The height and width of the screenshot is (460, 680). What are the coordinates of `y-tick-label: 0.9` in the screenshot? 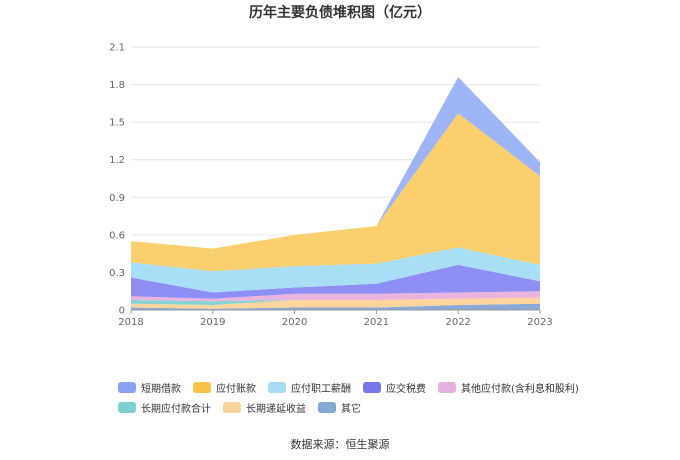 It's located at (117, 198).